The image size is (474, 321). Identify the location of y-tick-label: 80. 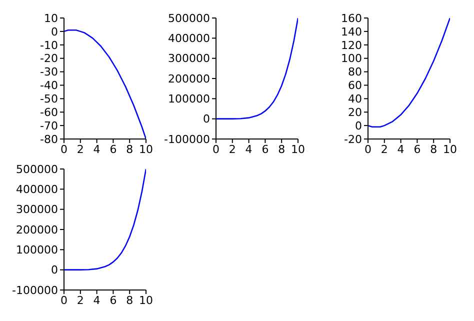
(355, 72).